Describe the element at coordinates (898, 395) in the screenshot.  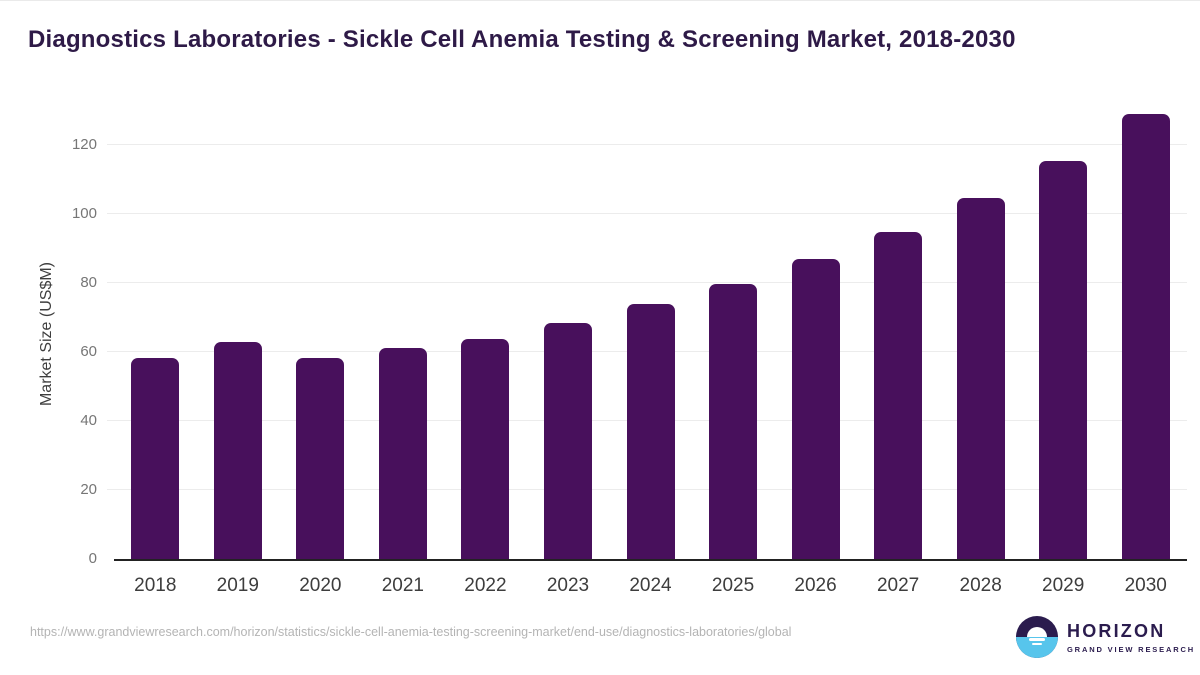
I see `bar-2027` at that location.